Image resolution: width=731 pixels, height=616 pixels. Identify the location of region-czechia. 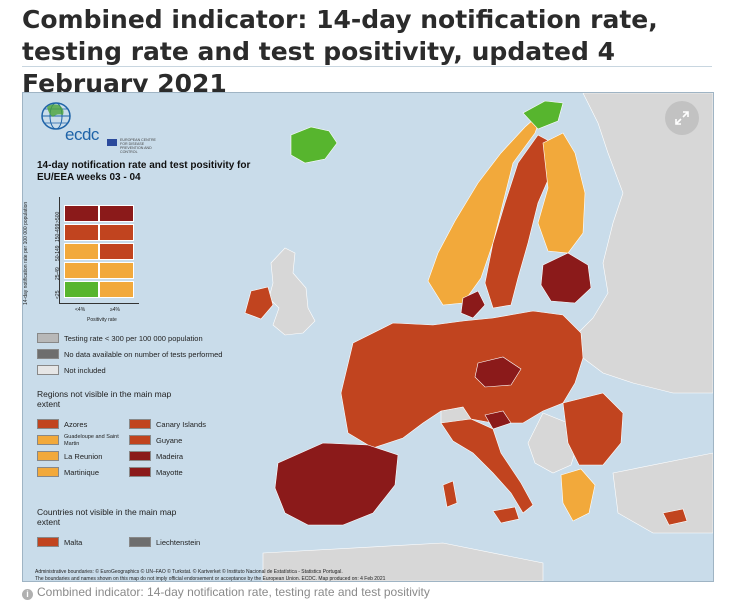
(498, 372).